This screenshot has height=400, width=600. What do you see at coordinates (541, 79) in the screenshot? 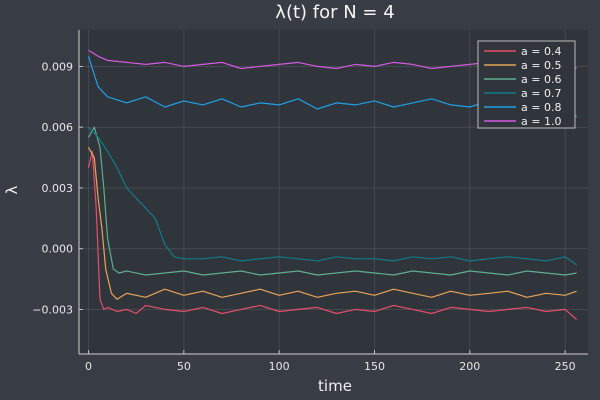
I see `legend-entry: a = 0.6` at bounding box center [541, 79].